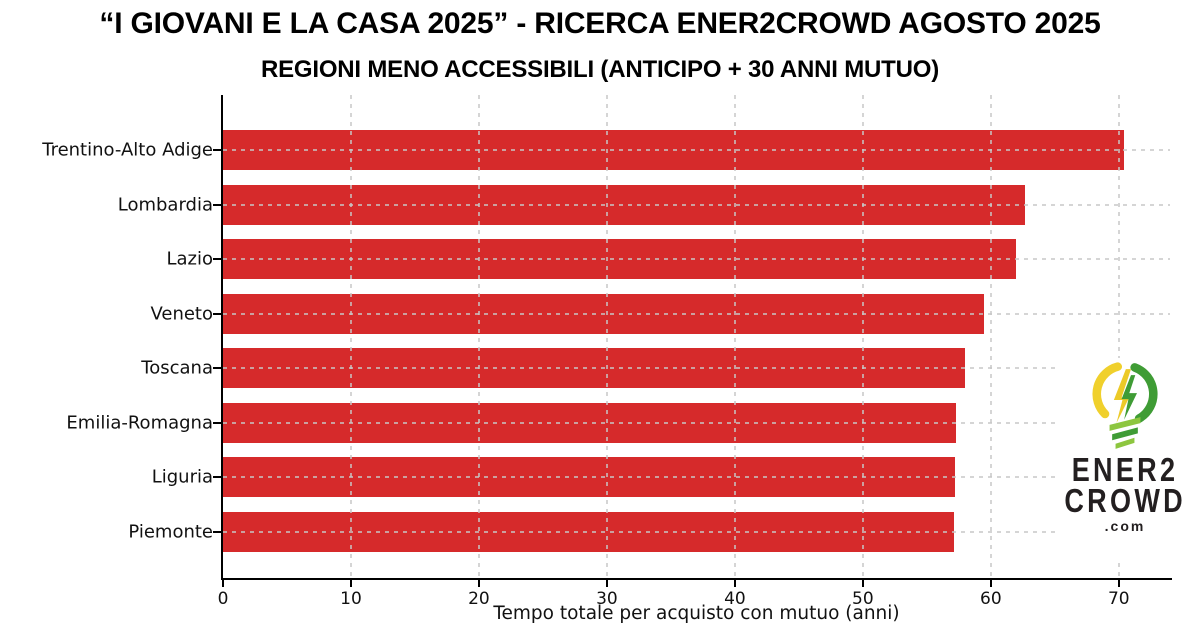 The height and width of the screenshot is (635, 1200). I want to click on x-tick-label-30: 30, so click(607, 599).